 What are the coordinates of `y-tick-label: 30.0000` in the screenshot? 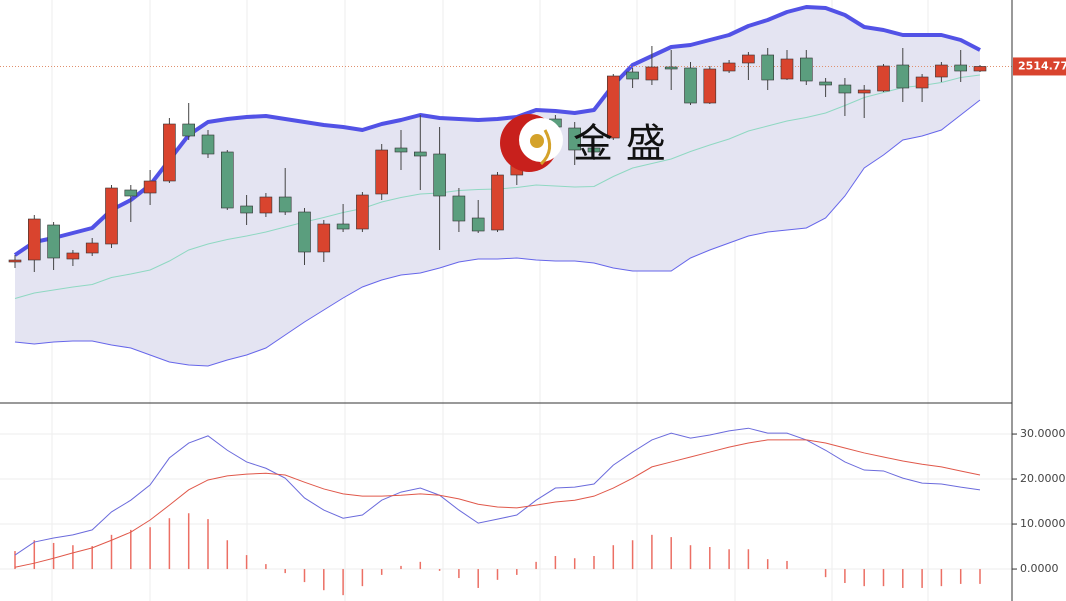 It's located at (1043, 433).